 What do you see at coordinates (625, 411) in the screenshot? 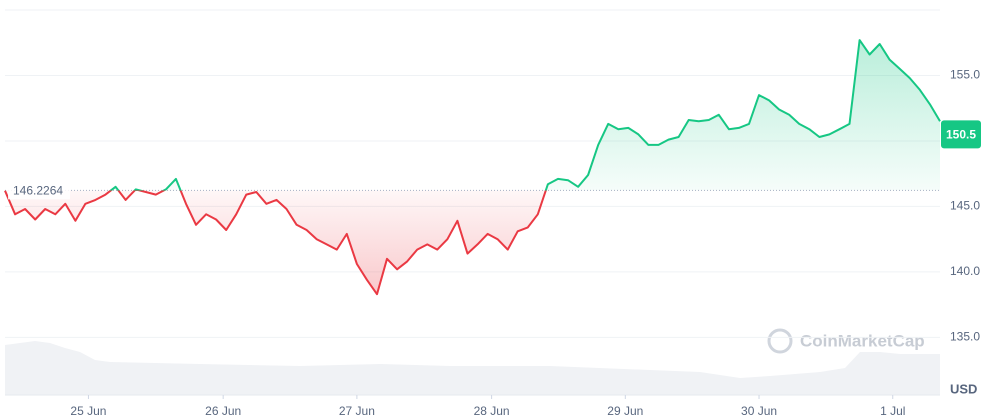
I see `x-tick-label: 29 Jun` at bounding box center [625, 411].